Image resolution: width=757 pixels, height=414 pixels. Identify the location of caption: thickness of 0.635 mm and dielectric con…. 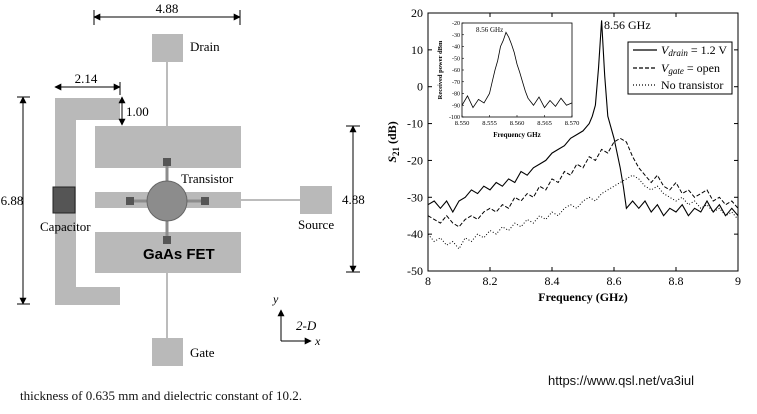
(161, 395).